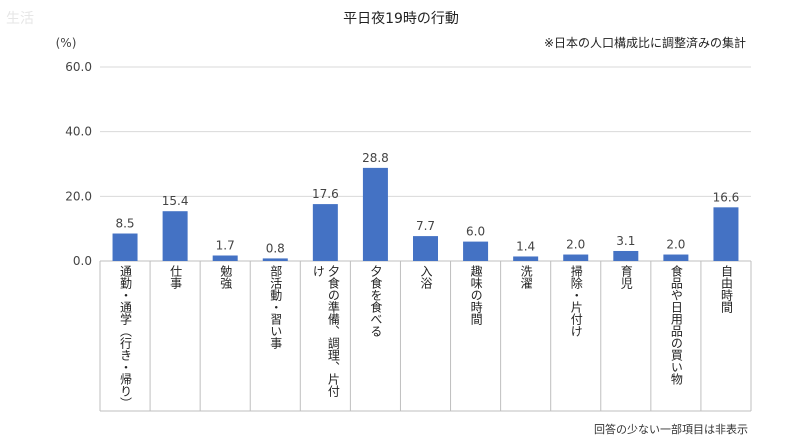 The image size is (803, 445). What do you see at coordinates (275, 307) in the screenshot?
I see `x-category-label: 部活動・習い事` at bounding box center [275, 307].